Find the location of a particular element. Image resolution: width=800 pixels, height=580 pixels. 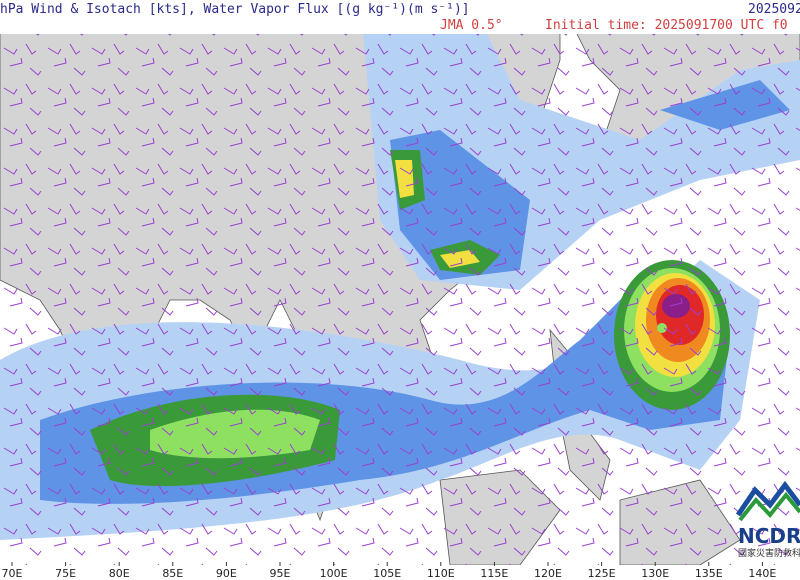

x-label: 140E is located at coordinates (762, 573).